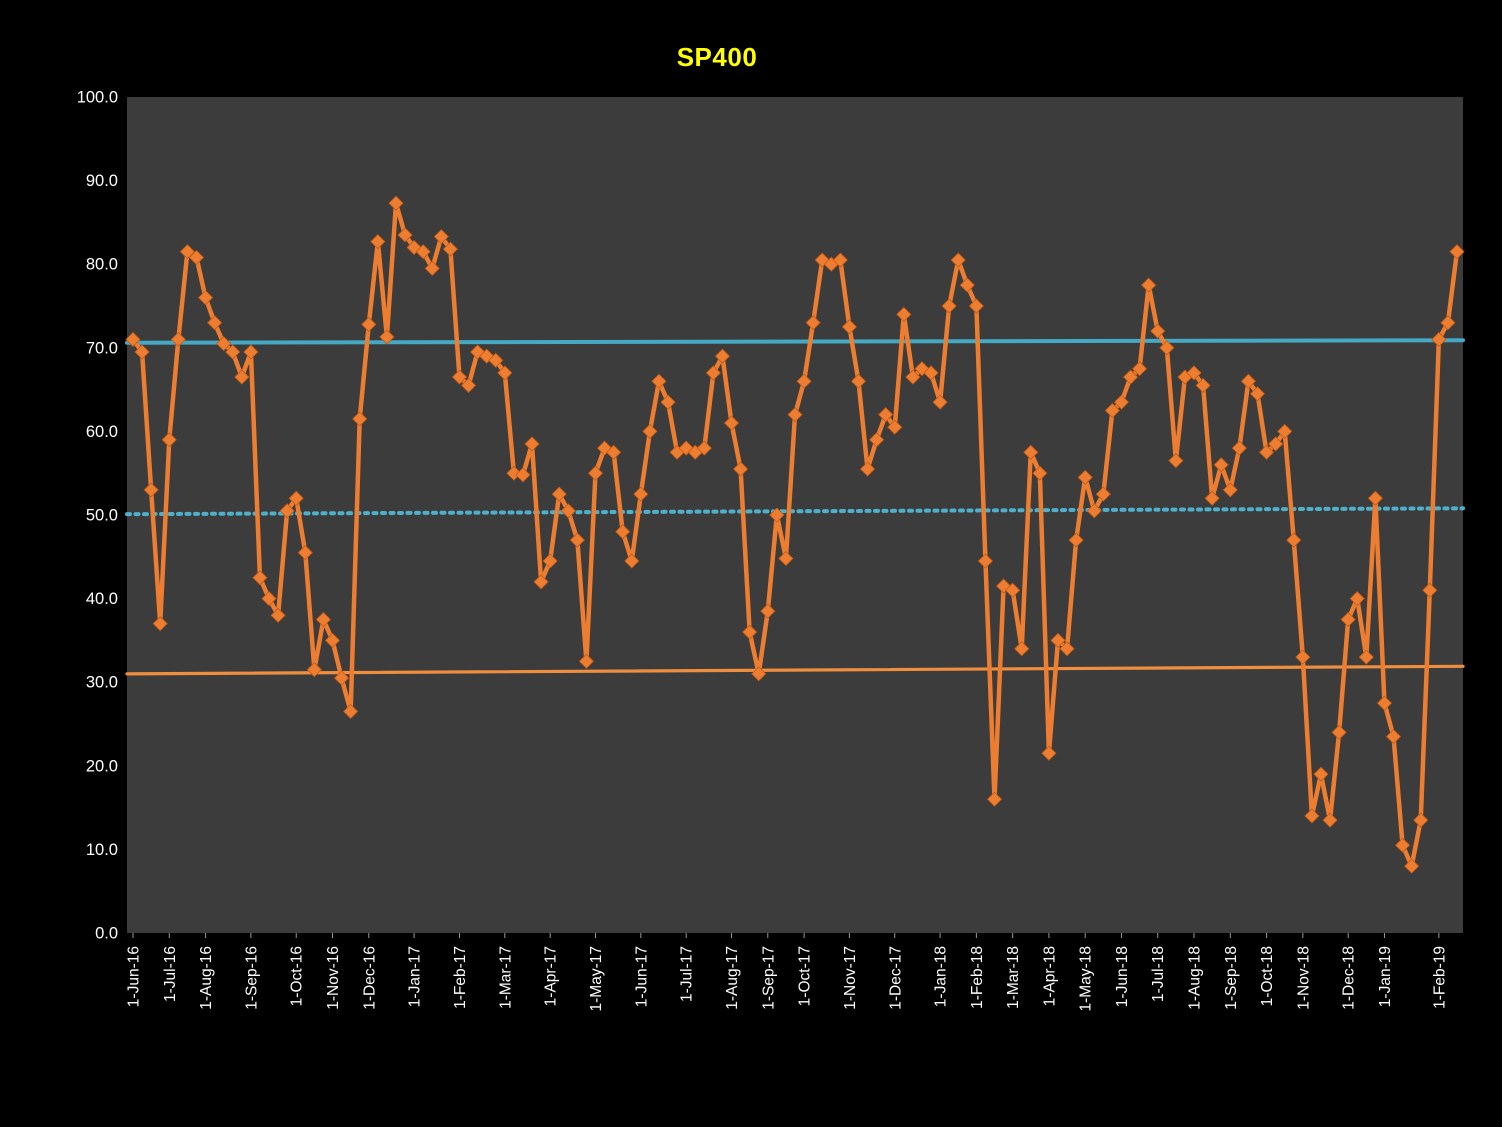 The width and height of the screenshot is (1502, 1127). I want to click on x-tick-label: 1-Apr-18, so click(1049, 976).